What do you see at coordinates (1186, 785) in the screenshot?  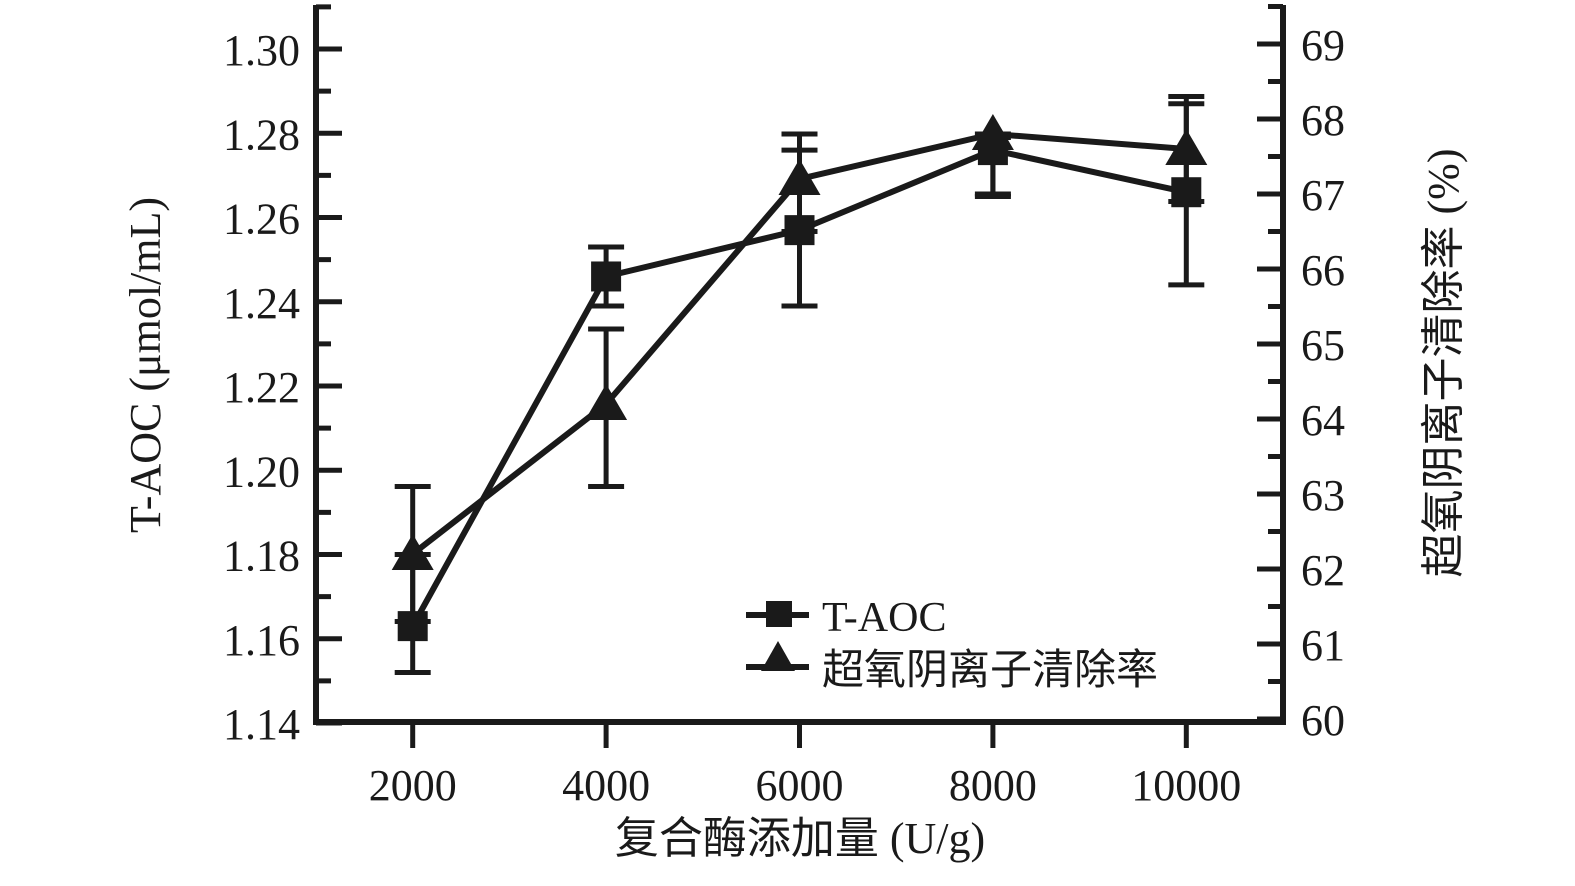 I see `bottom-tick-label: 10000` at bounding box center [1186, 785].